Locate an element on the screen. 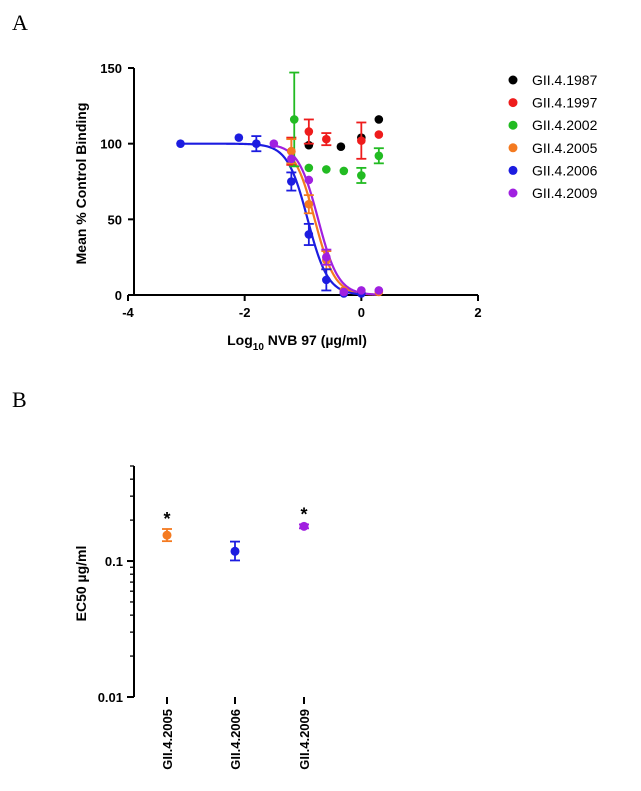 Image resolution: width=641 pixels, height=791 pixels. legend-label: GII.4.2009 is located at coordinates (565, 193).